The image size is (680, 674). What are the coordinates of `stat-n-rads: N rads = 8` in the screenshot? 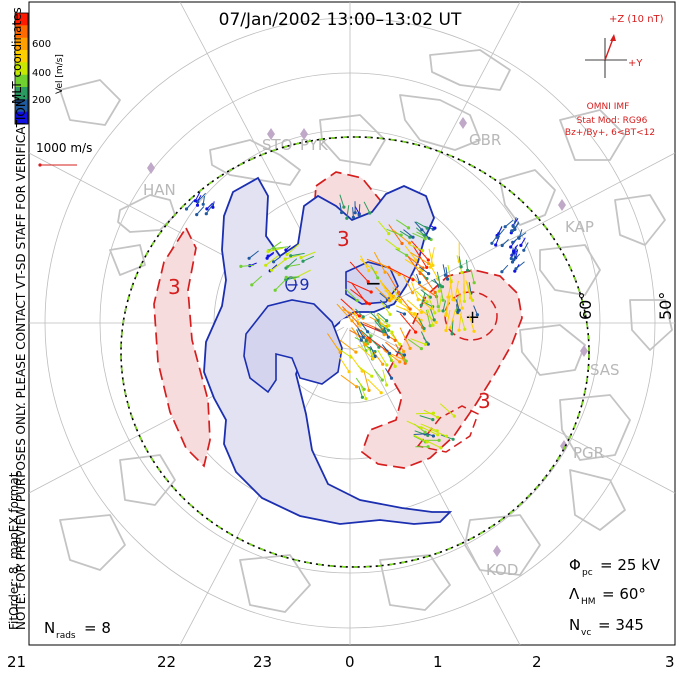 It's located at (77, 630).